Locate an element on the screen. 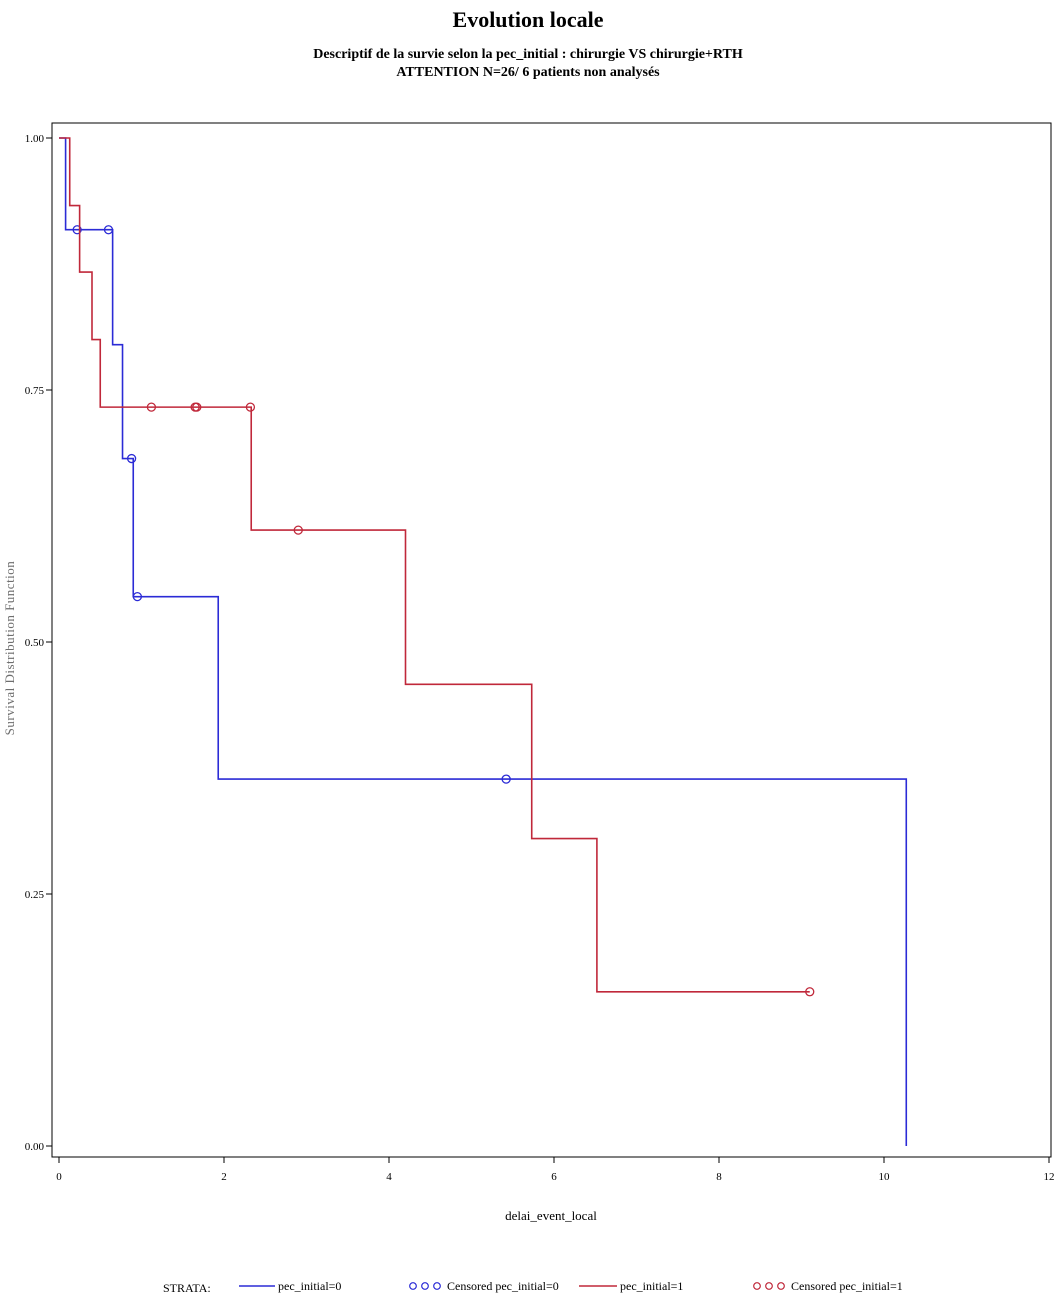 This screenshot has height=1300, width=1056. y-tick-label: 0.25 is located at coordinates (35, 895).